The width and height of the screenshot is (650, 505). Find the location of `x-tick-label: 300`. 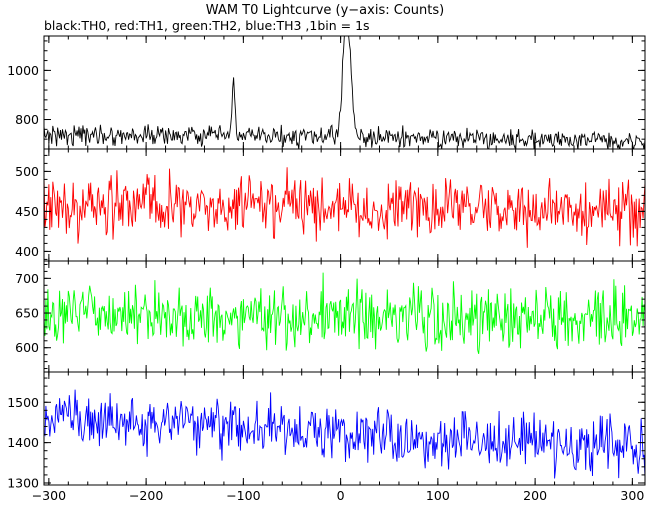

x-tick-label: 300 is located at coordinates (632, 495).